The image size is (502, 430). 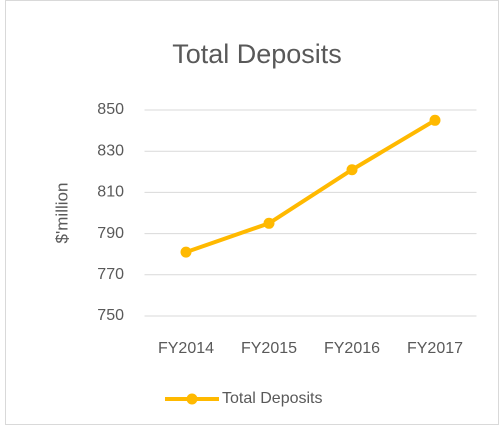 I want to click on y-axis-label: $'million, so click(x=61, y=213).